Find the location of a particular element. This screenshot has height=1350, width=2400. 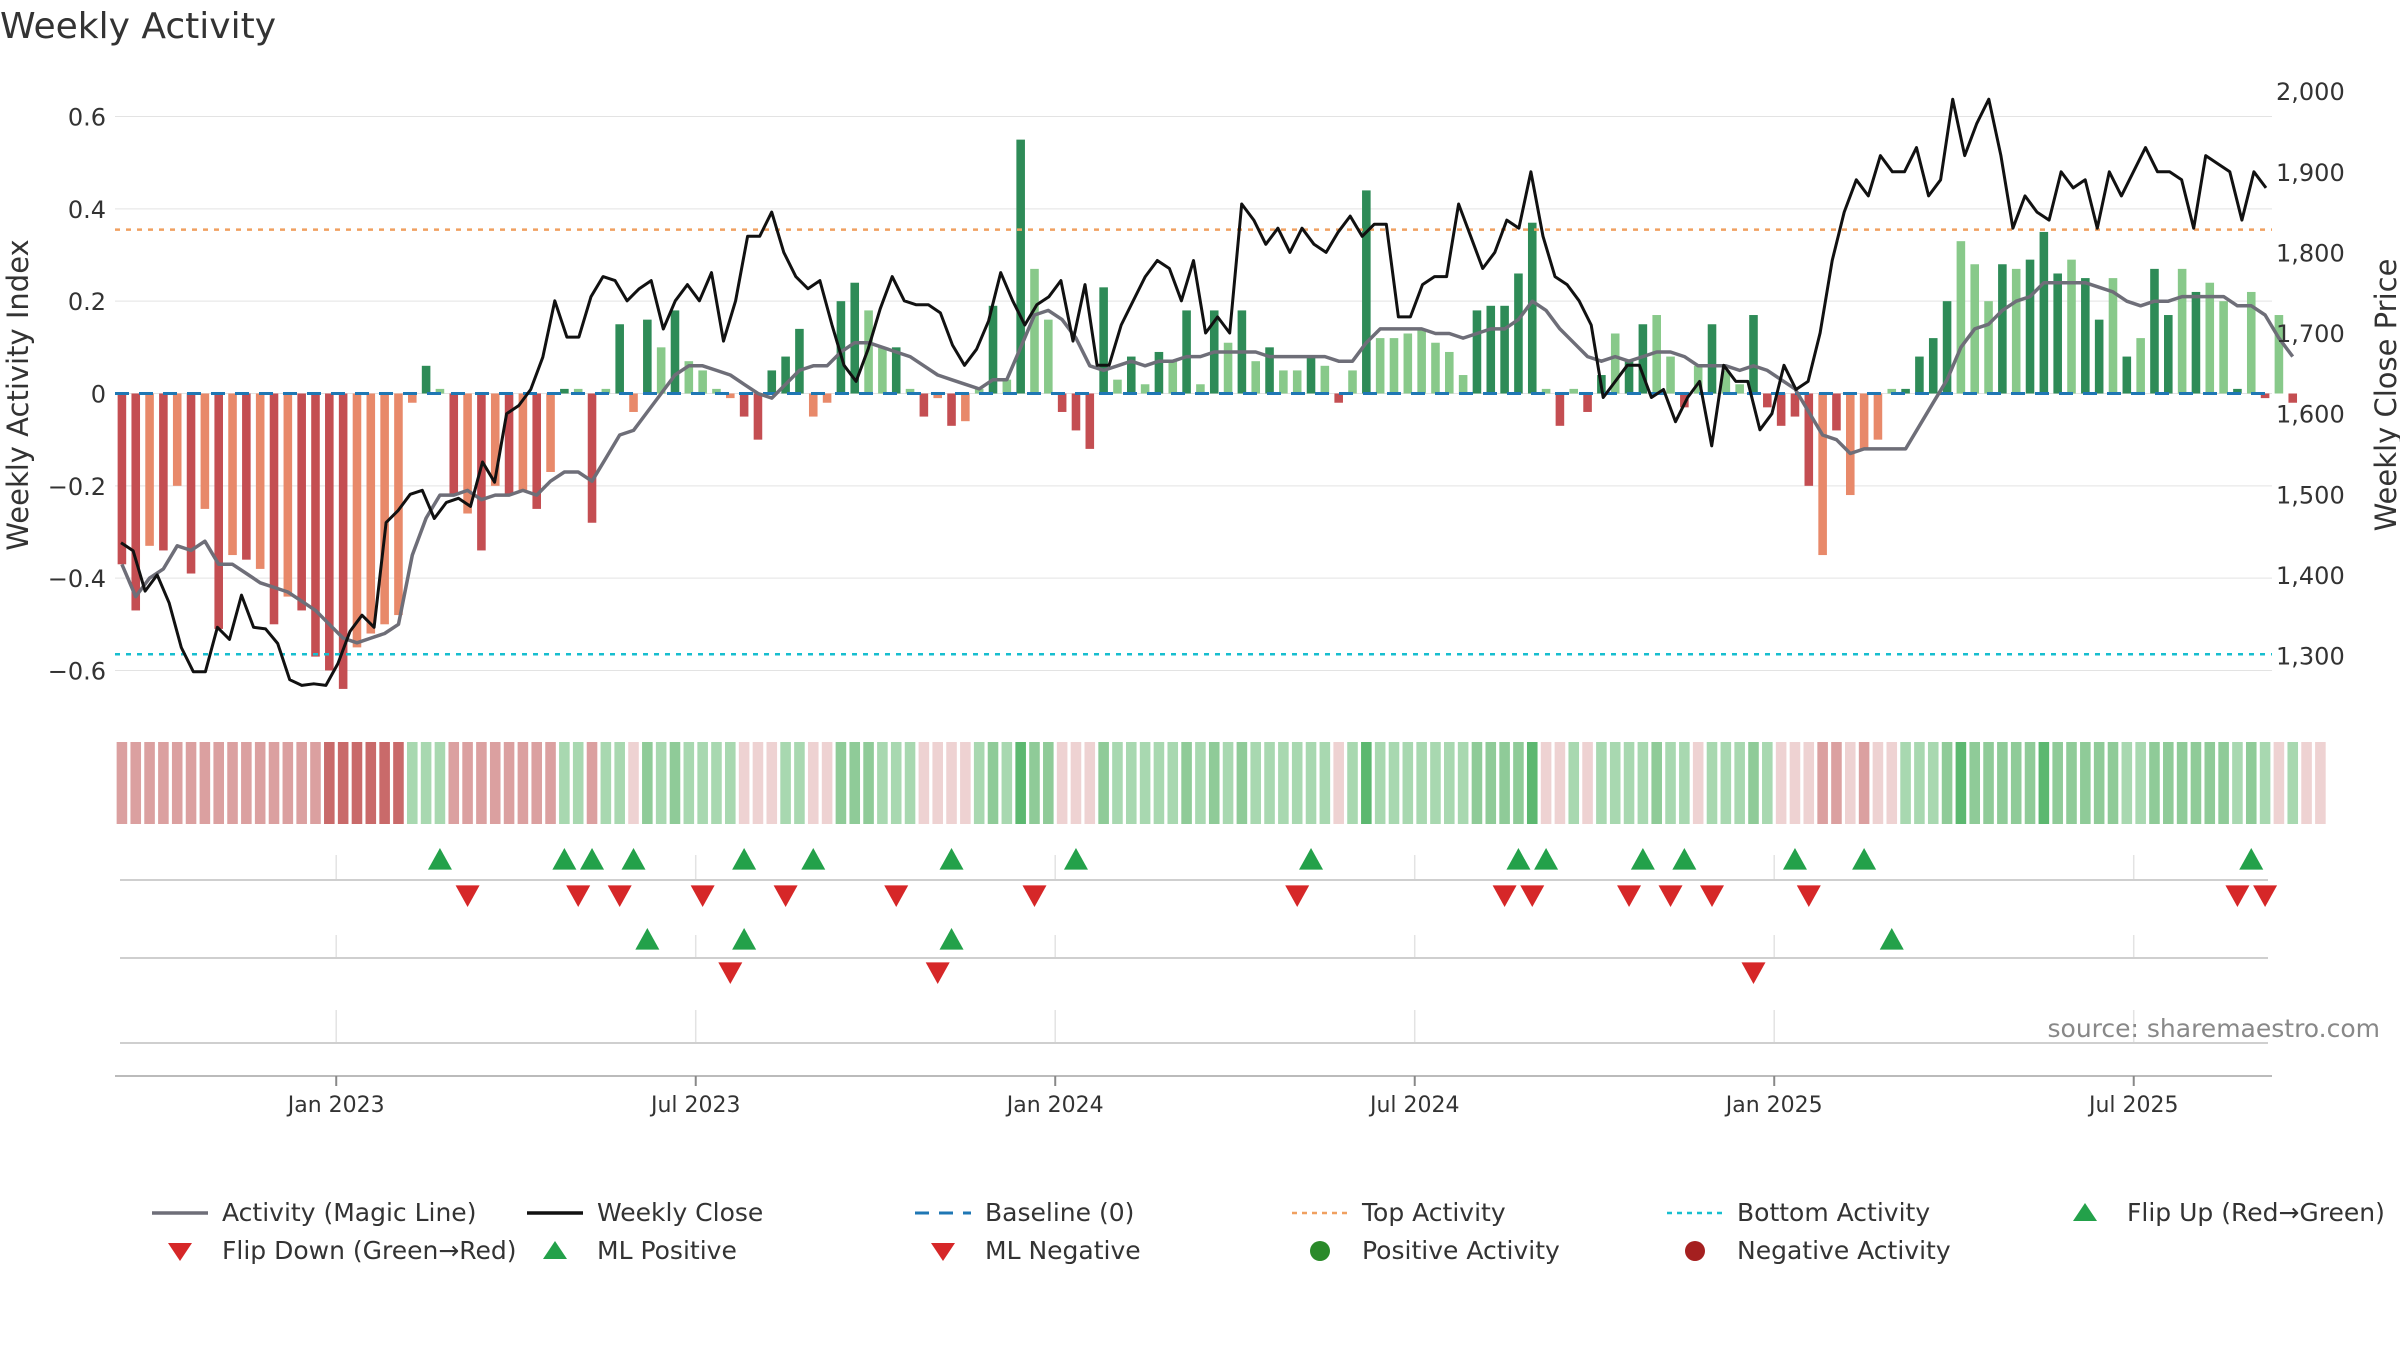

flip-markers is located at coordinates (1352, 916).